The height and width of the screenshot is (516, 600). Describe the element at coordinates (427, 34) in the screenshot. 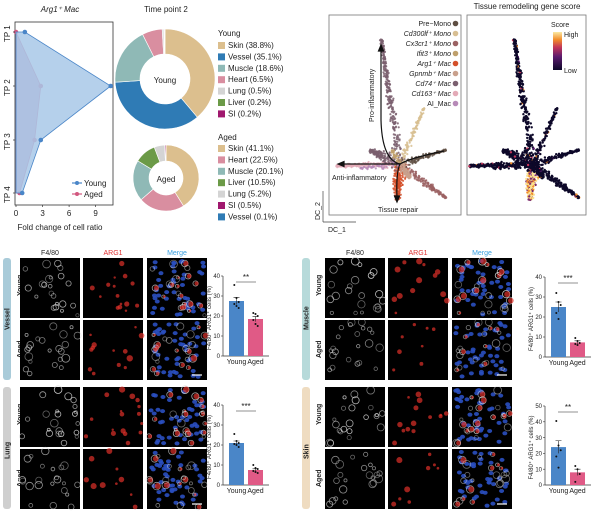

I see `cluster-legend-label: Cd300lf⁺ Mono` at that location.